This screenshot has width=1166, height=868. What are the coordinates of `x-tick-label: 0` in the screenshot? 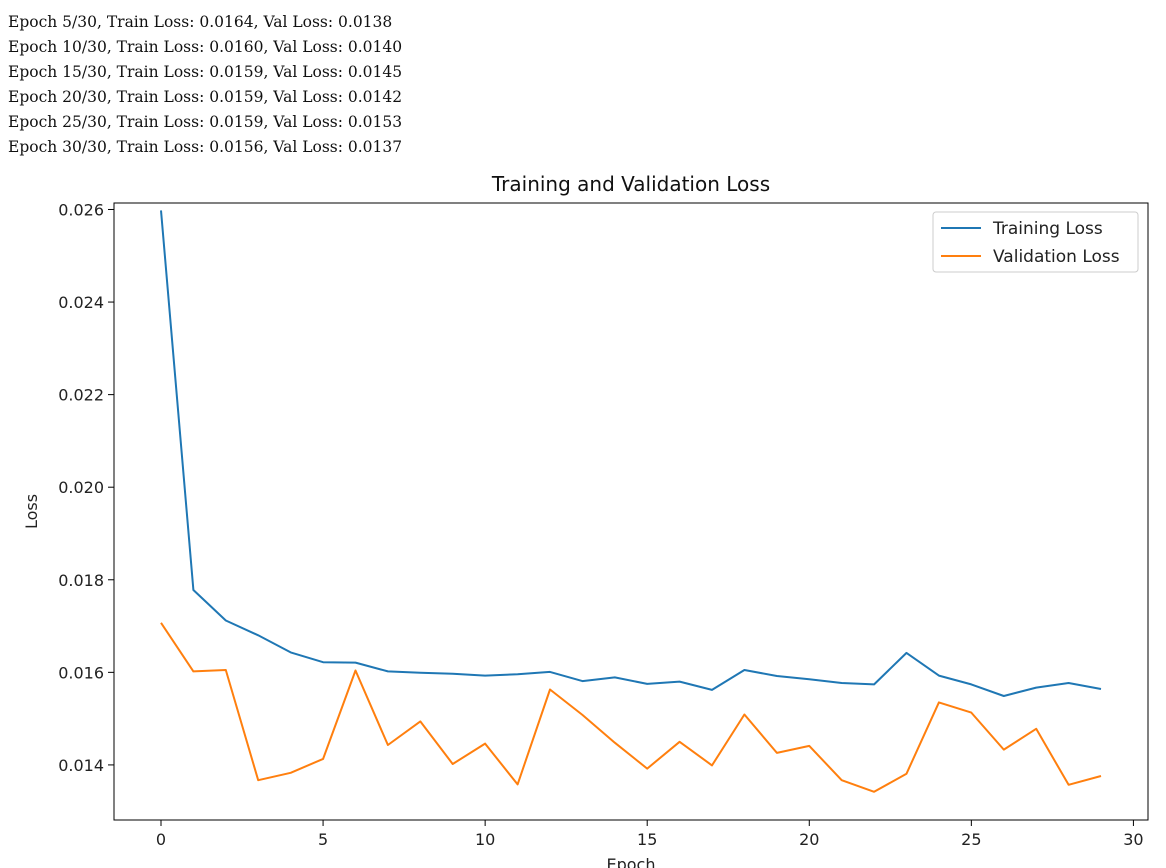 It's located at (161, 839).